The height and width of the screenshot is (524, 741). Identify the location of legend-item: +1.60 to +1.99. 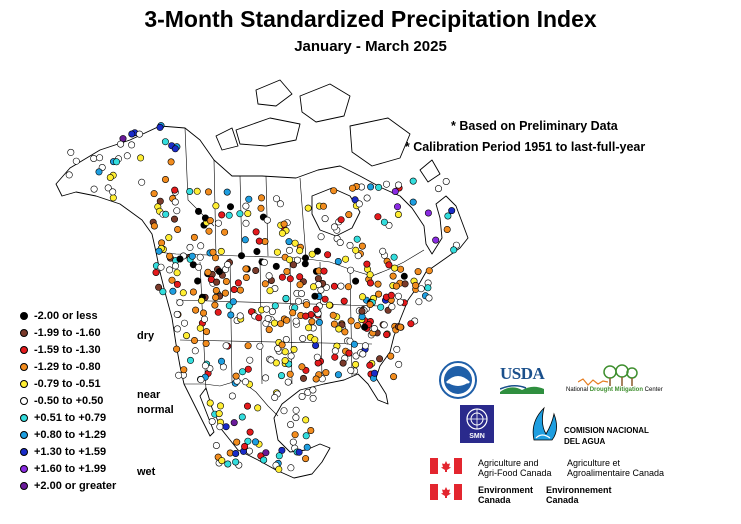
(56, 469).